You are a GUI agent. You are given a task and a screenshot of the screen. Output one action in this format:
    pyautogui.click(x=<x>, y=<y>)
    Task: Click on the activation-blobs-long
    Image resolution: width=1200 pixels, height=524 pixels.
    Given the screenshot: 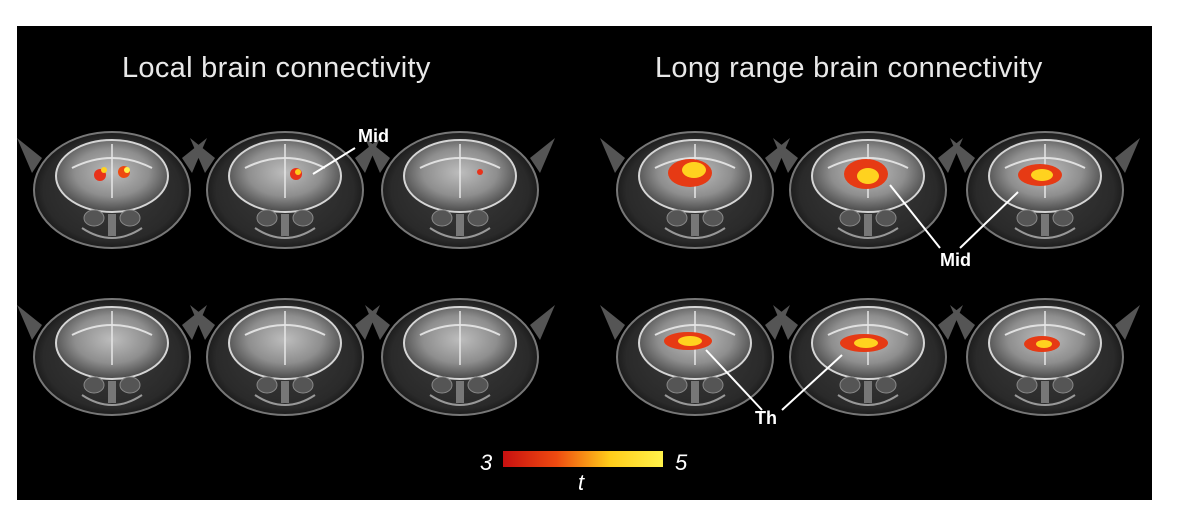 What is the action you would take?
    pyautogui.click(x=863, y=255)
    